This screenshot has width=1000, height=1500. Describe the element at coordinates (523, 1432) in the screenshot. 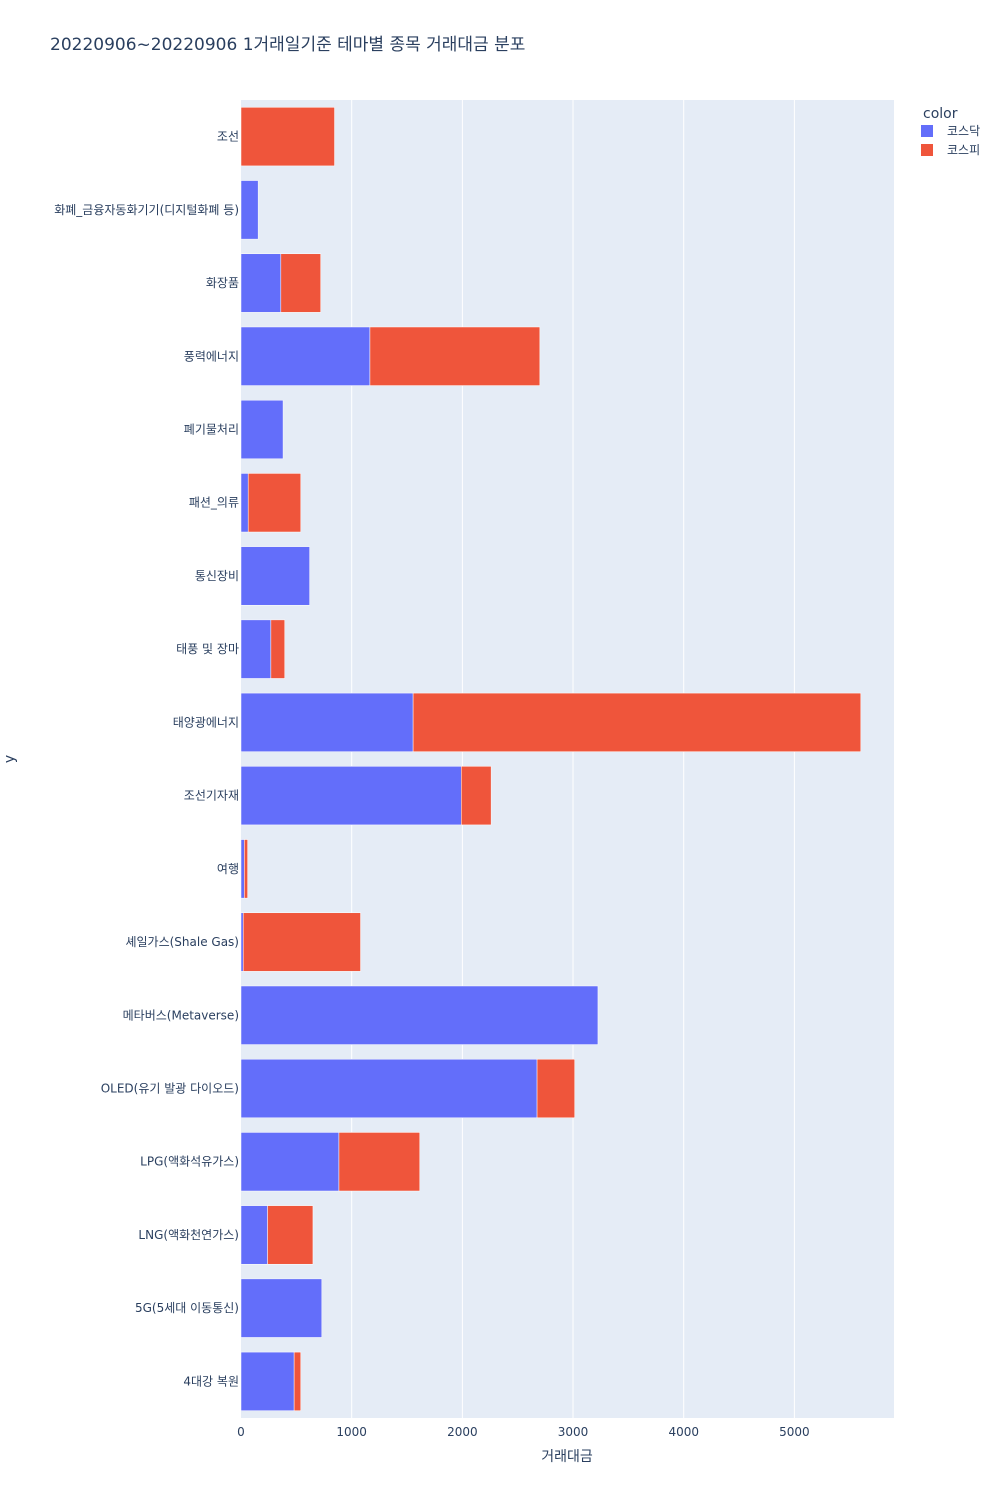

I see `x-tick-labels: 0 1000 2000 3000 4000 5000` at that location.